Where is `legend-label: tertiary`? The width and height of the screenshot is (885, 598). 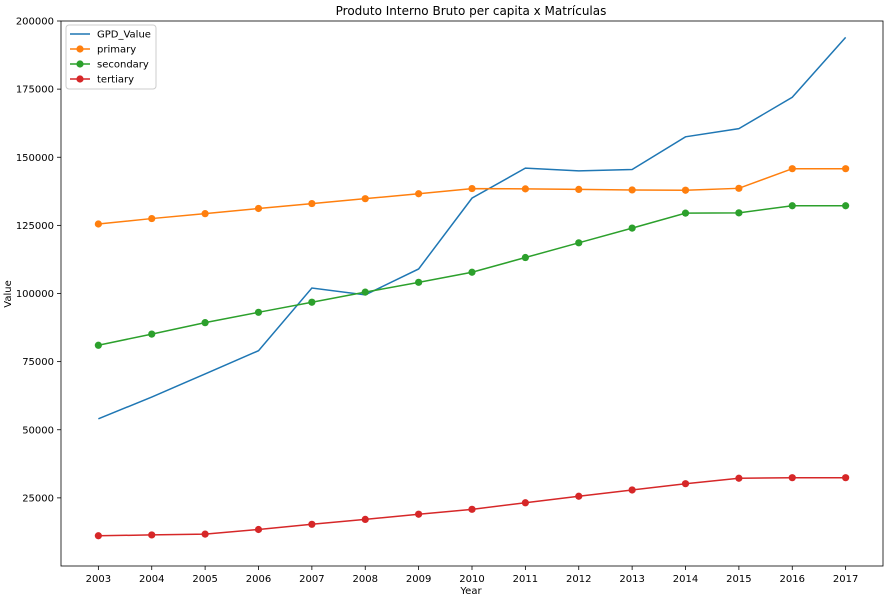 legend-label: tertiary is located at coordinates (115, 80).